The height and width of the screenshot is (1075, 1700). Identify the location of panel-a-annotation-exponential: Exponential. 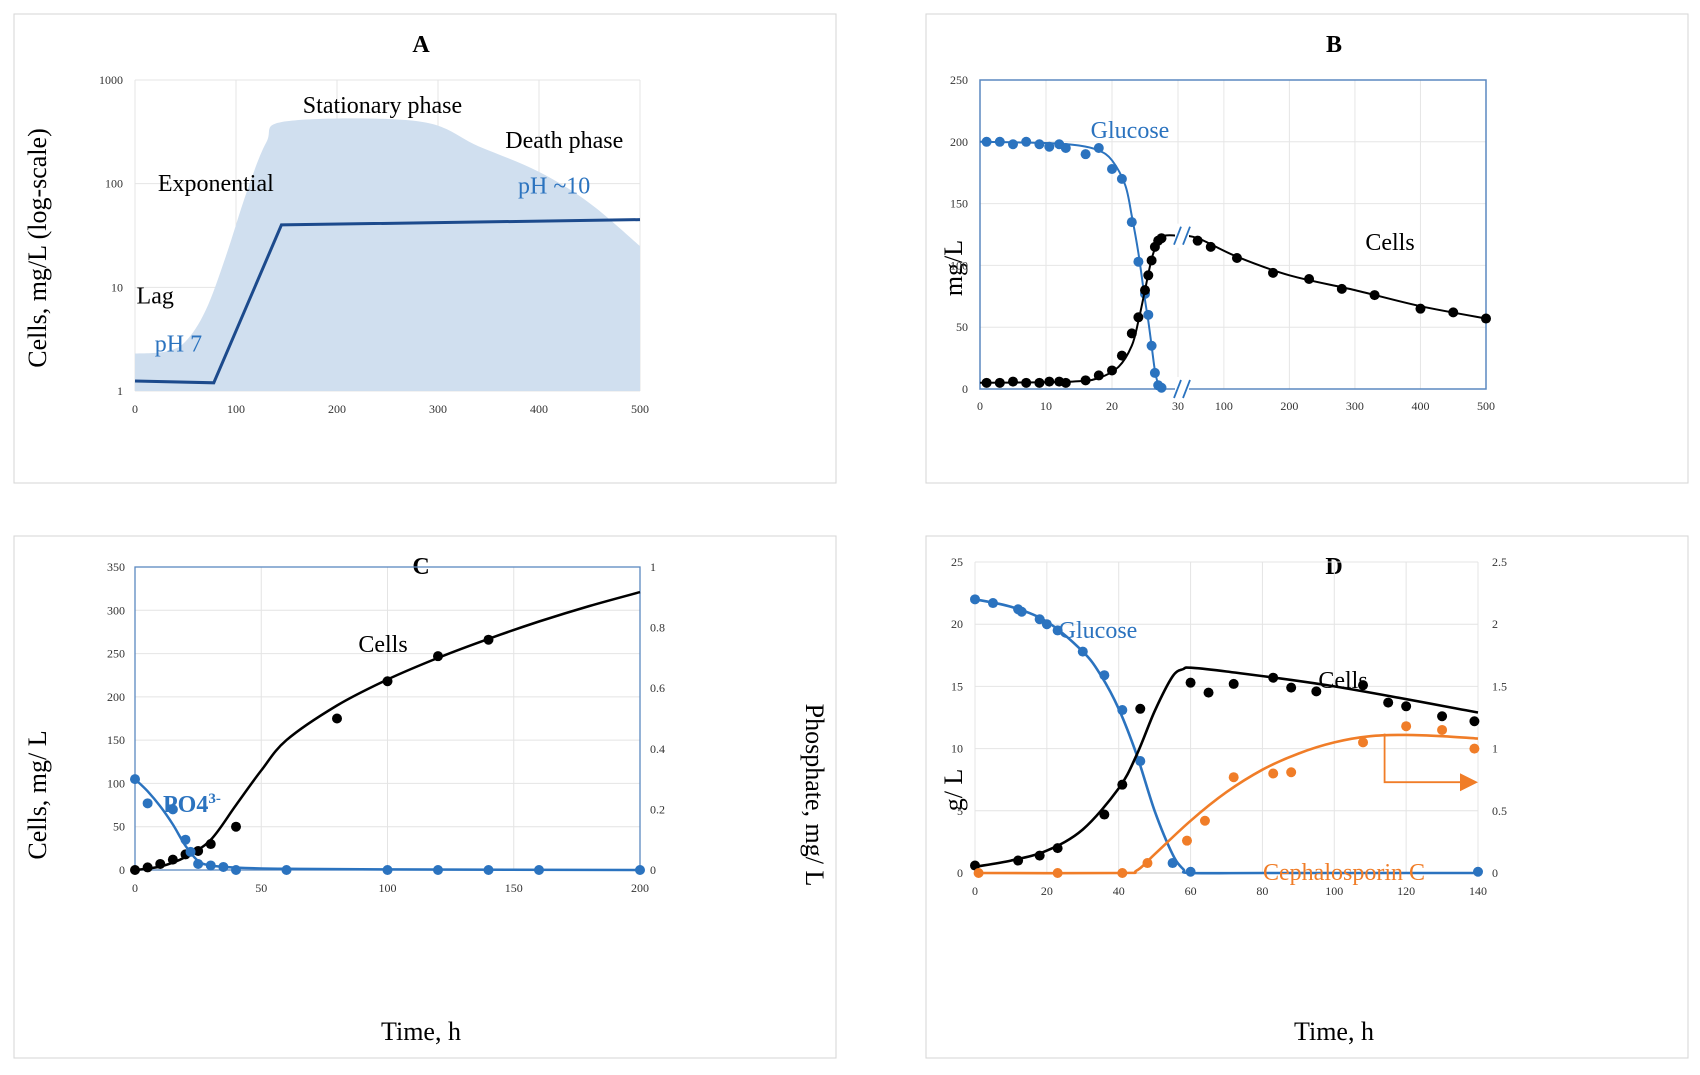
(216, 184).